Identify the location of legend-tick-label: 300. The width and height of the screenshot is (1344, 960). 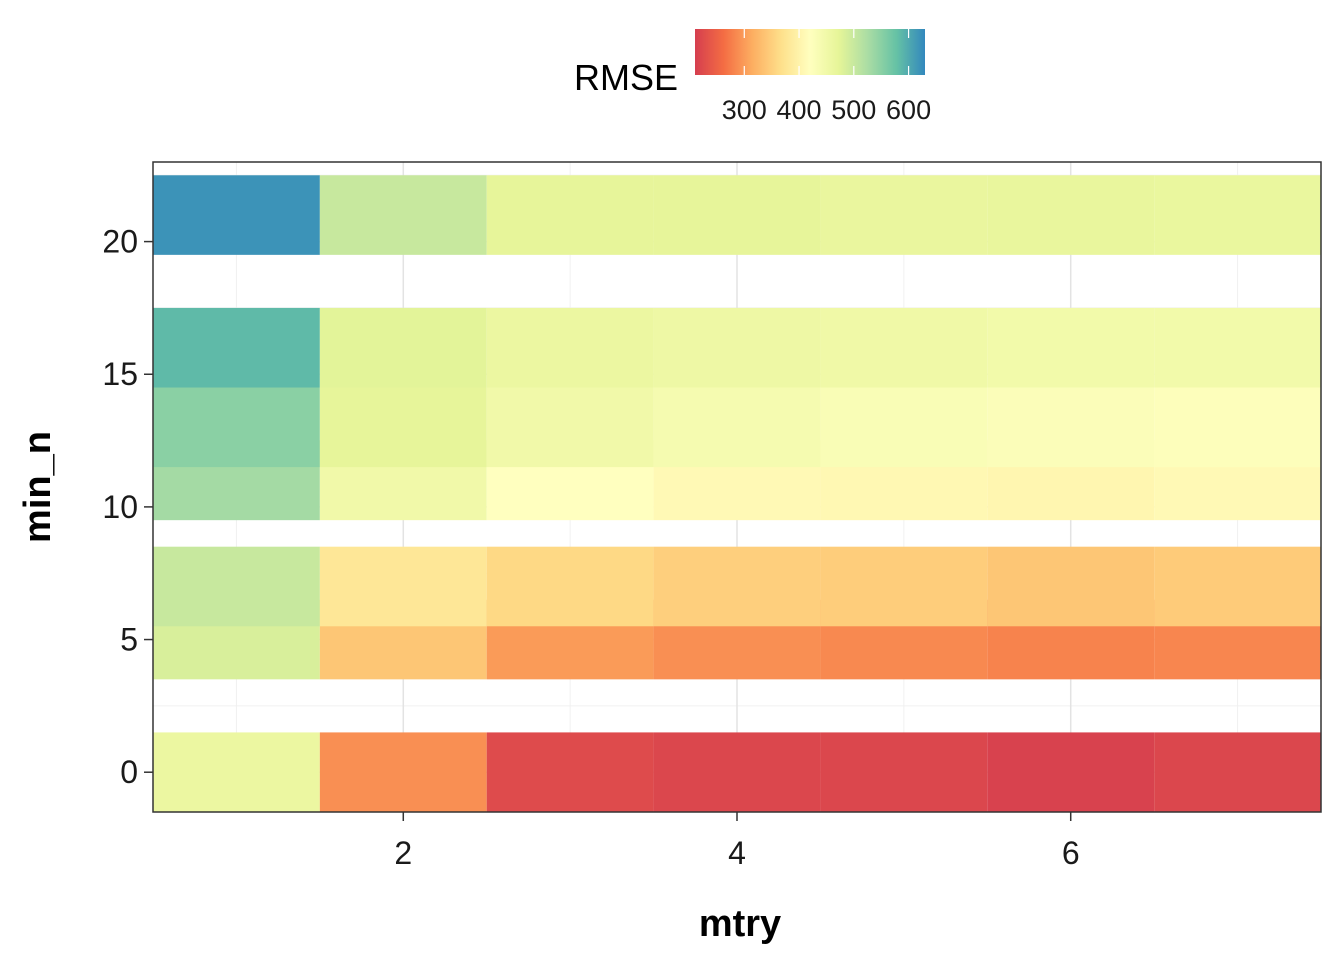
(744, 110).